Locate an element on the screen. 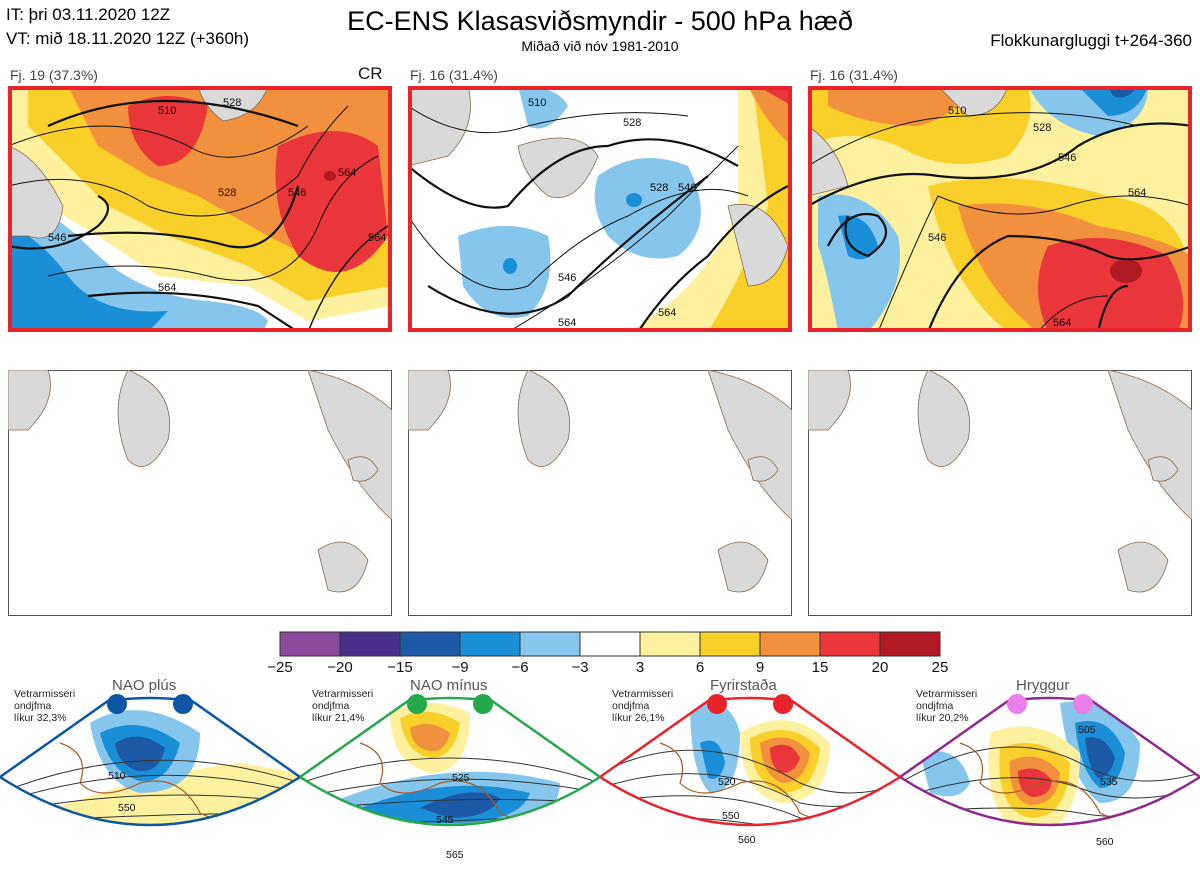 The image size is (1200, 871). cluster-map-1: 510 528 528 546 546 564 564 564 is located at coordinates (200, 209).